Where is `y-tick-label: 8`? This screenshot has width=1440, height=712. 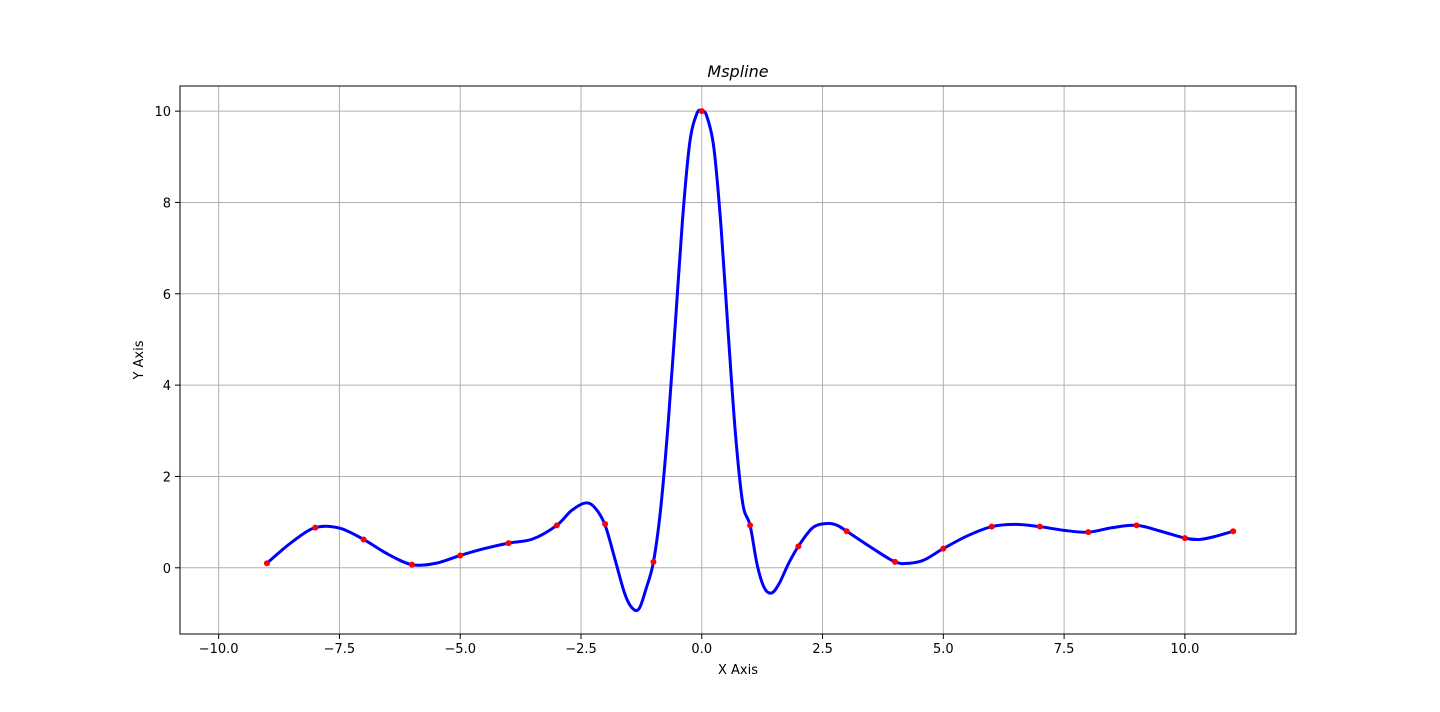 y-tick-label: 8 is located at coordinates (167, 203).